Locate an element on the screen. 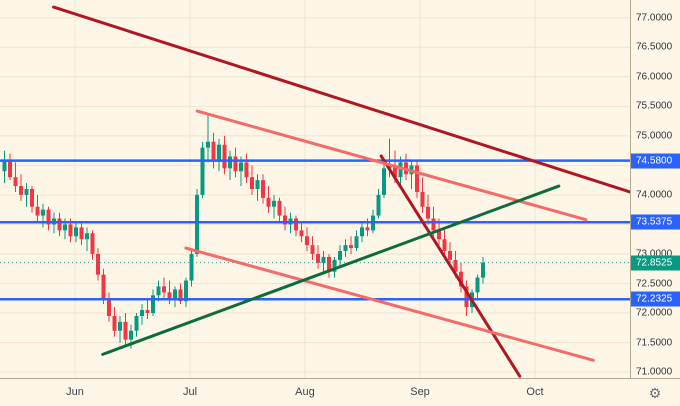  price-tick-label: 71.5000 is located at coordinates (654, 343).